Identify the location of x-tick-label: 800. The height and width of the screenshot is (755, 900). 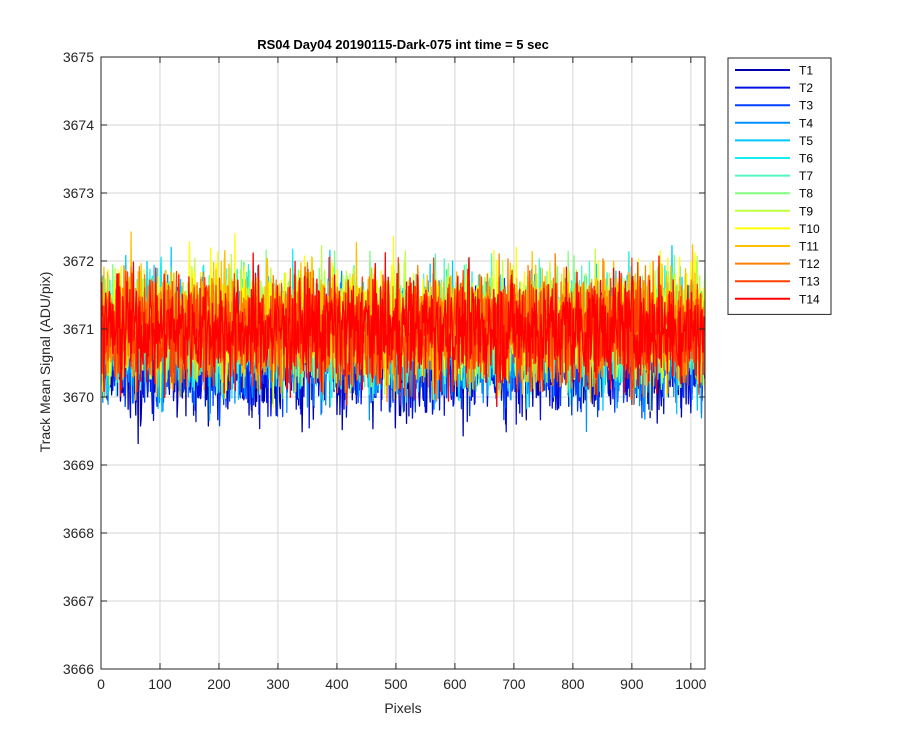
(573, 684).